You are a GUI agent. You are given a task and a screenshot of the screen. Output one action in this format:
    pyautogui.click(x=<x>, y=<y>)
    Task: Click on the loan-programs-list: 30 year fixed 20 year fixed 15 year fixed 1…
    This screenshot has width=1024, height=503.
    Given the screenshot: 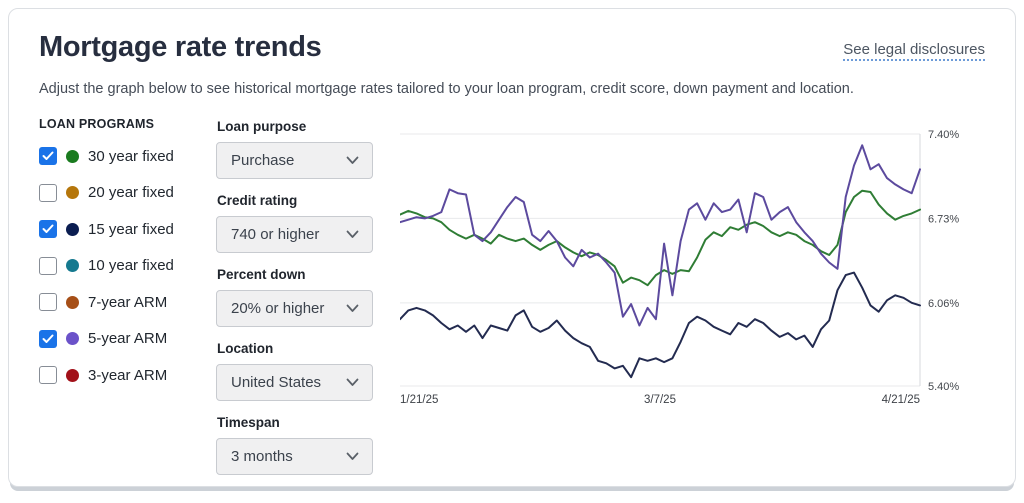 What is the action you would take?
    pyautogui.click(x=114, y=266)
    